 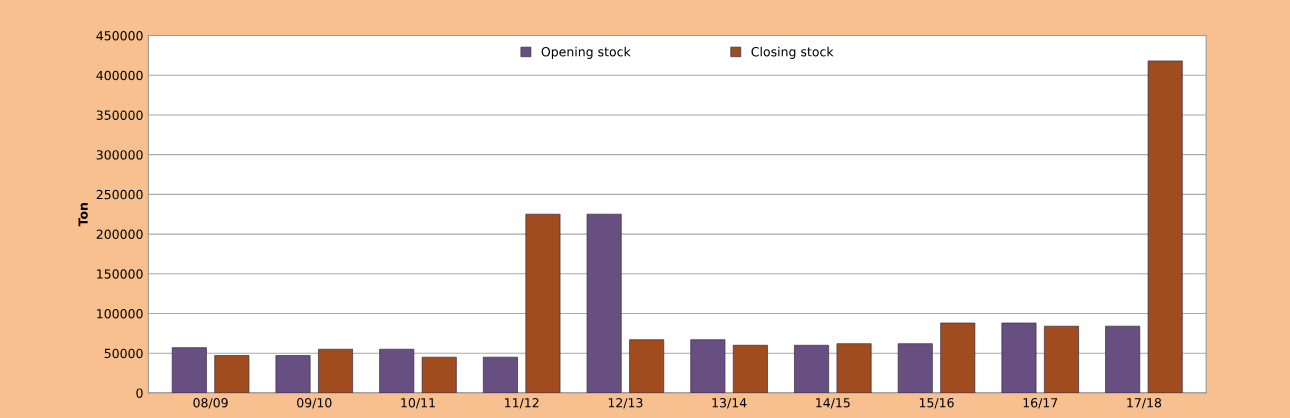 What do you see at coordinates (139, 393) in the screenshot?
I see `y-tick-label: 0` at bounding box center [139, 393].